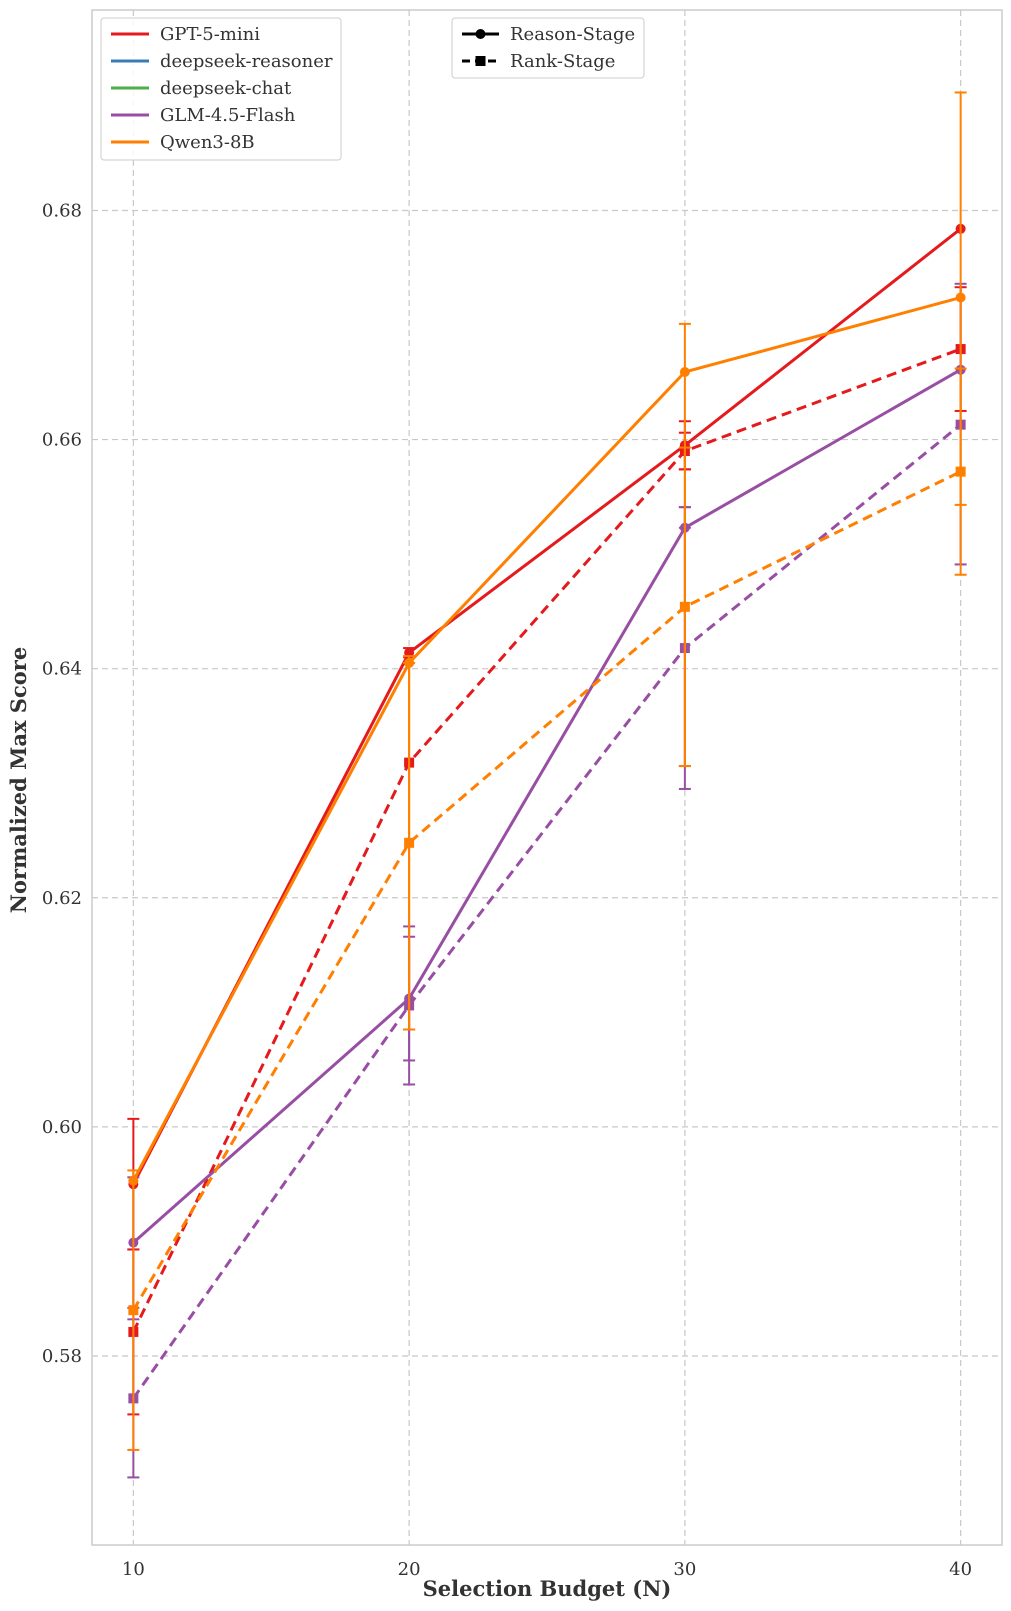 The width and height of the screenshot is (1011, 1611). What do you see at coordinates (62, 898) in the screenshot?
I see `y-tick-label: 0.62` at bounding box center [62, 898].